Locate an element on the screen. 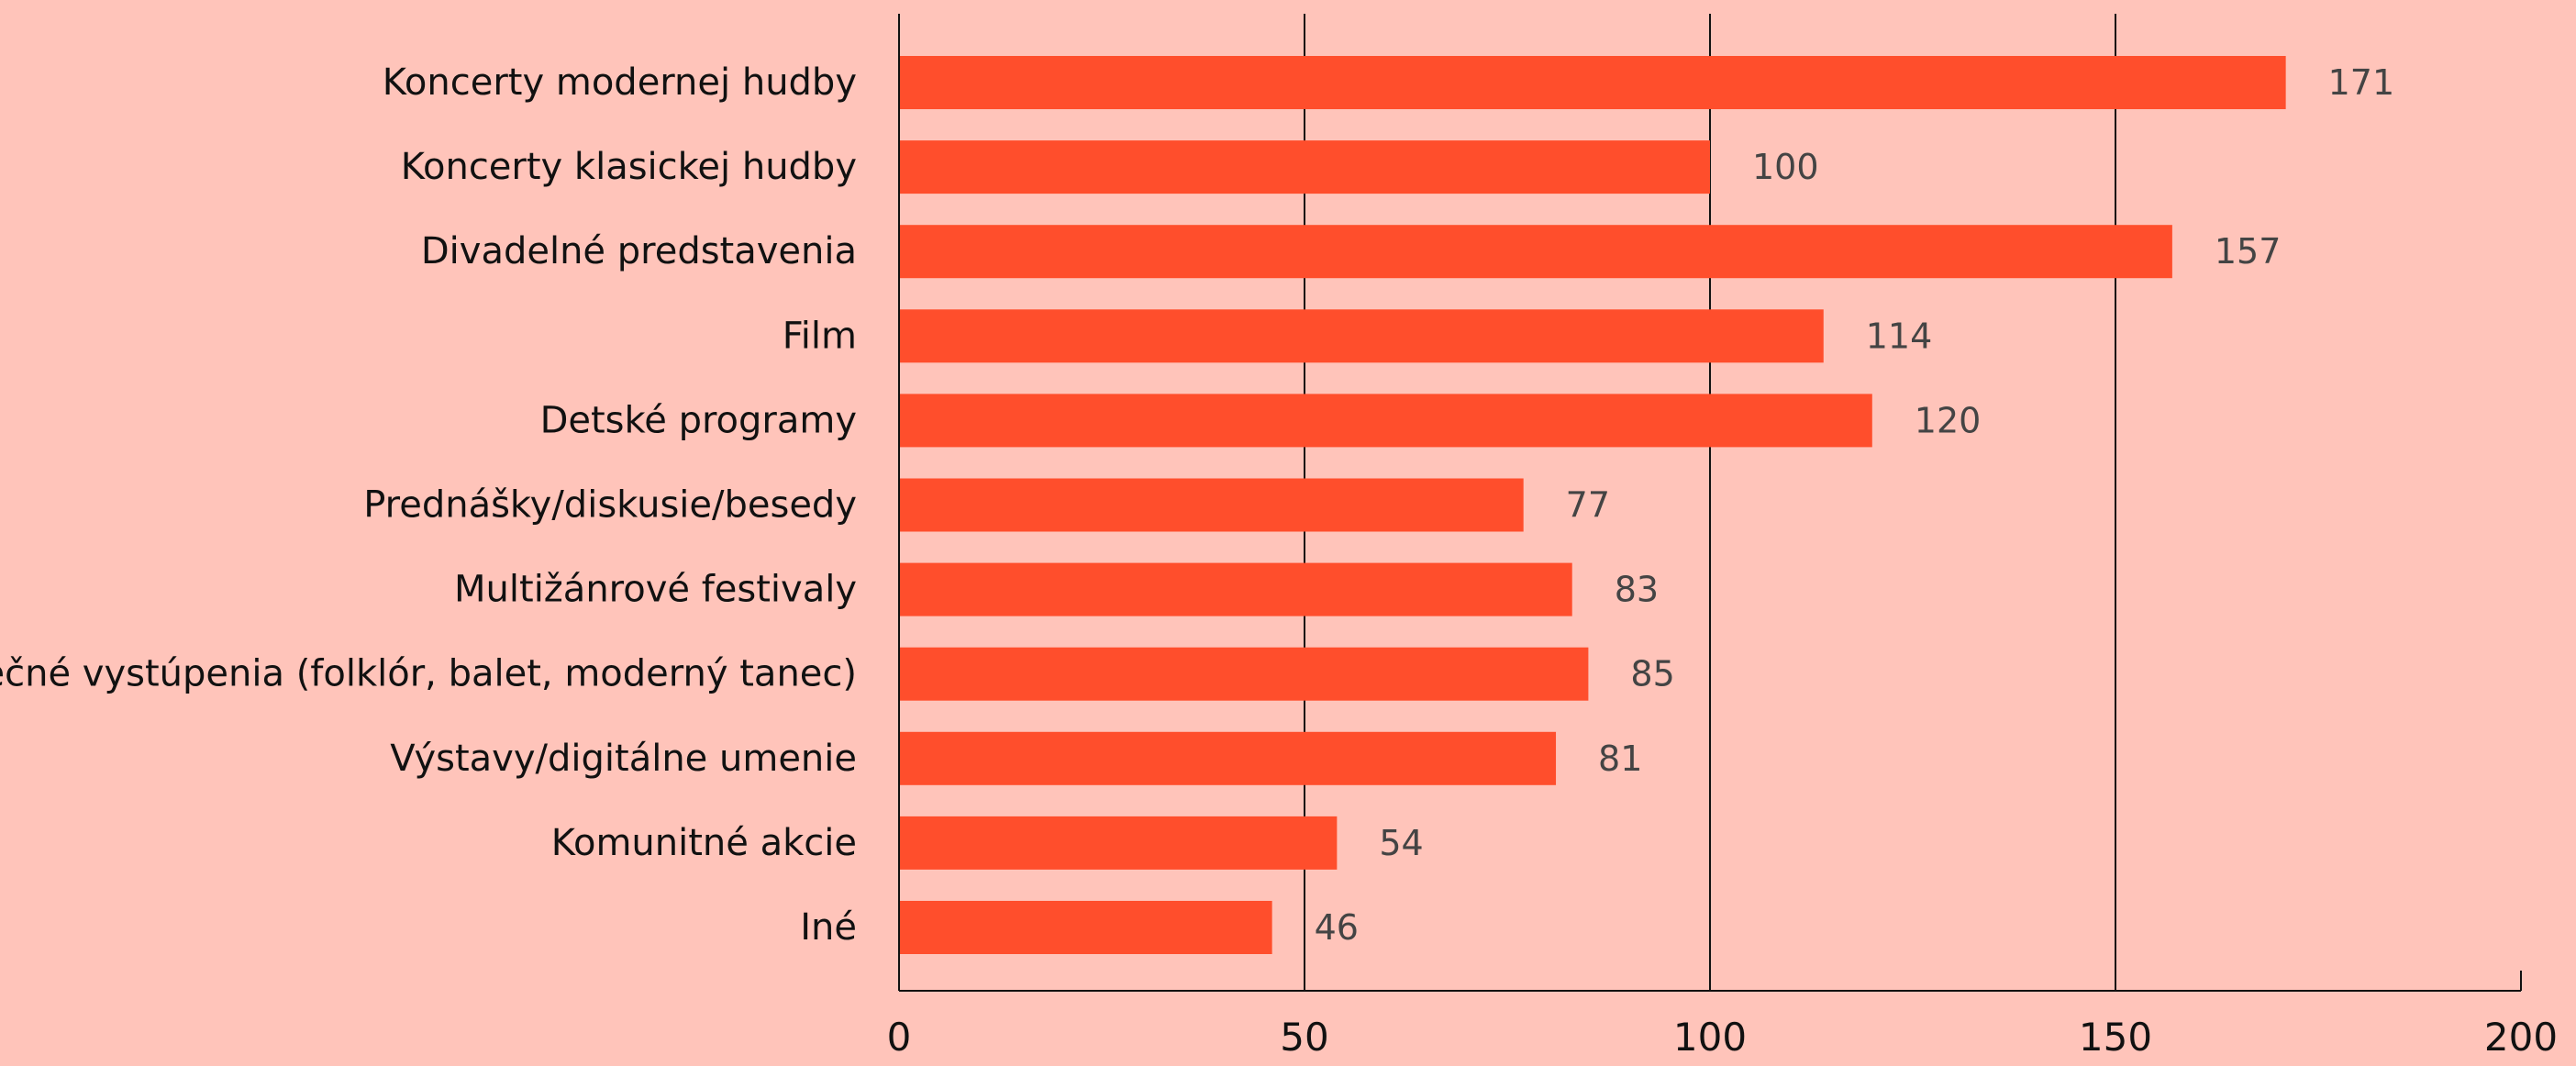 This screenshot has height=1066, width=2576. value-label-8: 81 is located at coordinates (1620, 759).